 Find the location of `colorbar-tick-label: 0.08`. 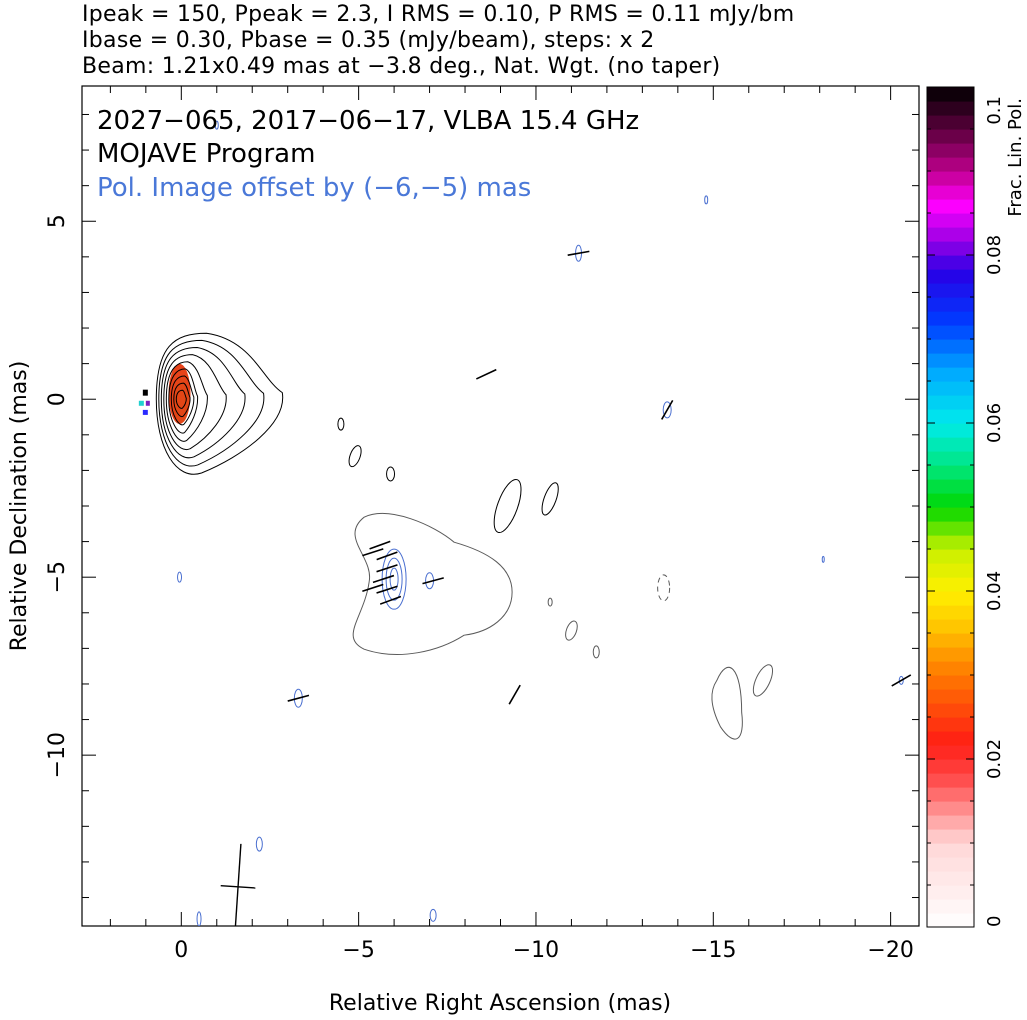

colorbar-tick-label: 0.08 is located at coordinates (994, 255).